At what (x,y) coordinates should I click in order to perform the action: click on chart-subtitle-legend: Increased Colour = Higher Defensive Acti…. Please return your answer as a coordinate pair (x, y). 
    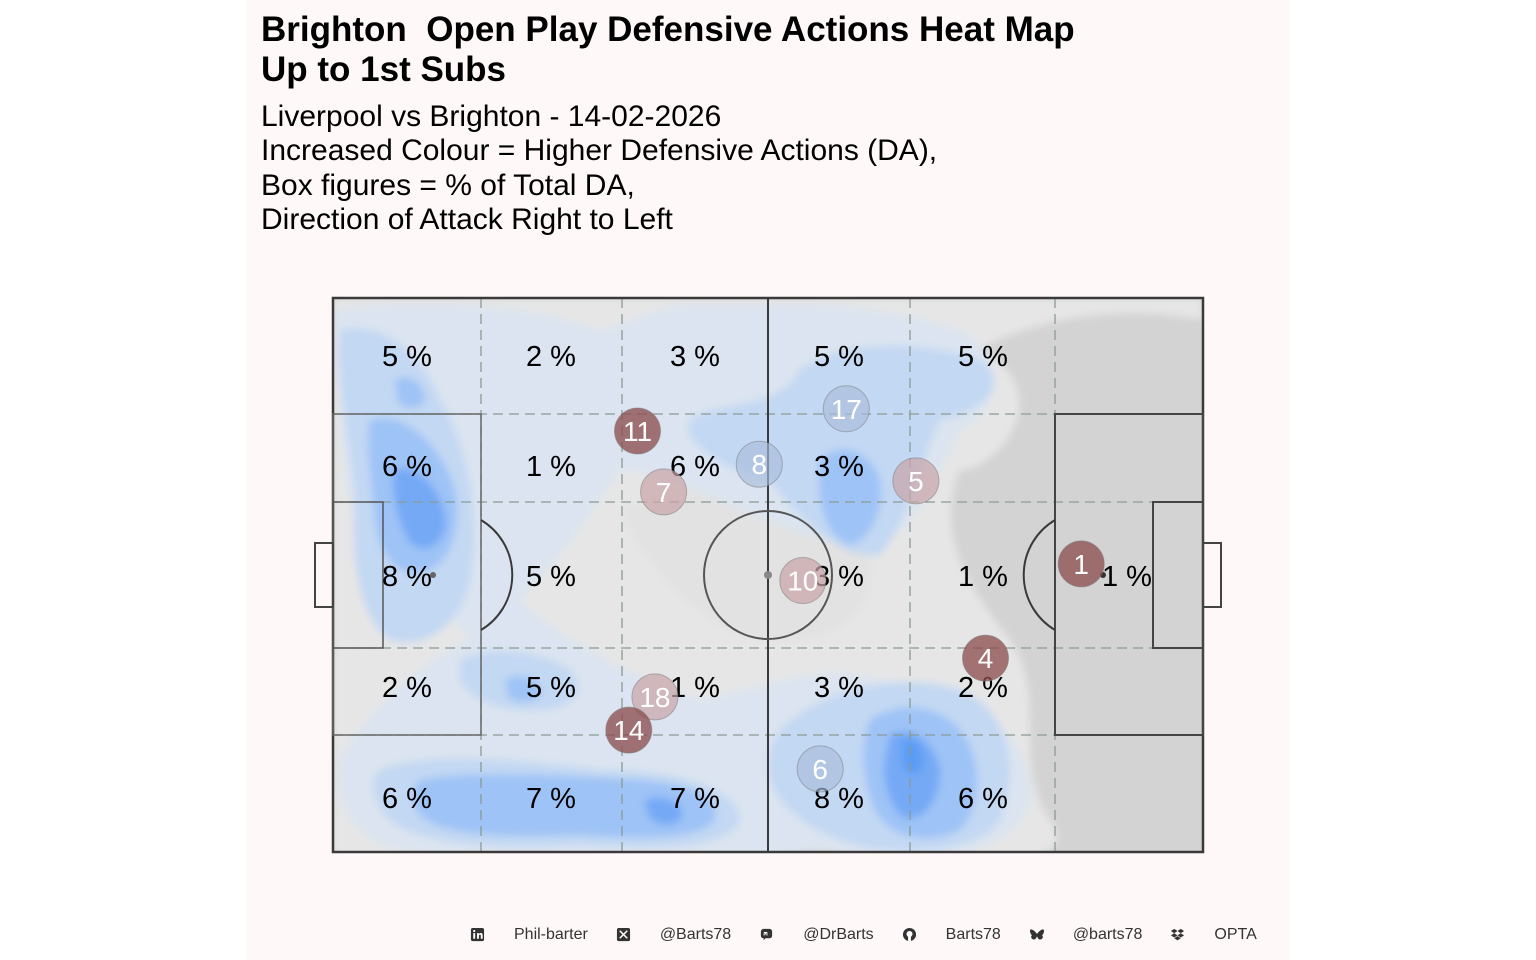
    Looking at the image, I should click on (599, 150).